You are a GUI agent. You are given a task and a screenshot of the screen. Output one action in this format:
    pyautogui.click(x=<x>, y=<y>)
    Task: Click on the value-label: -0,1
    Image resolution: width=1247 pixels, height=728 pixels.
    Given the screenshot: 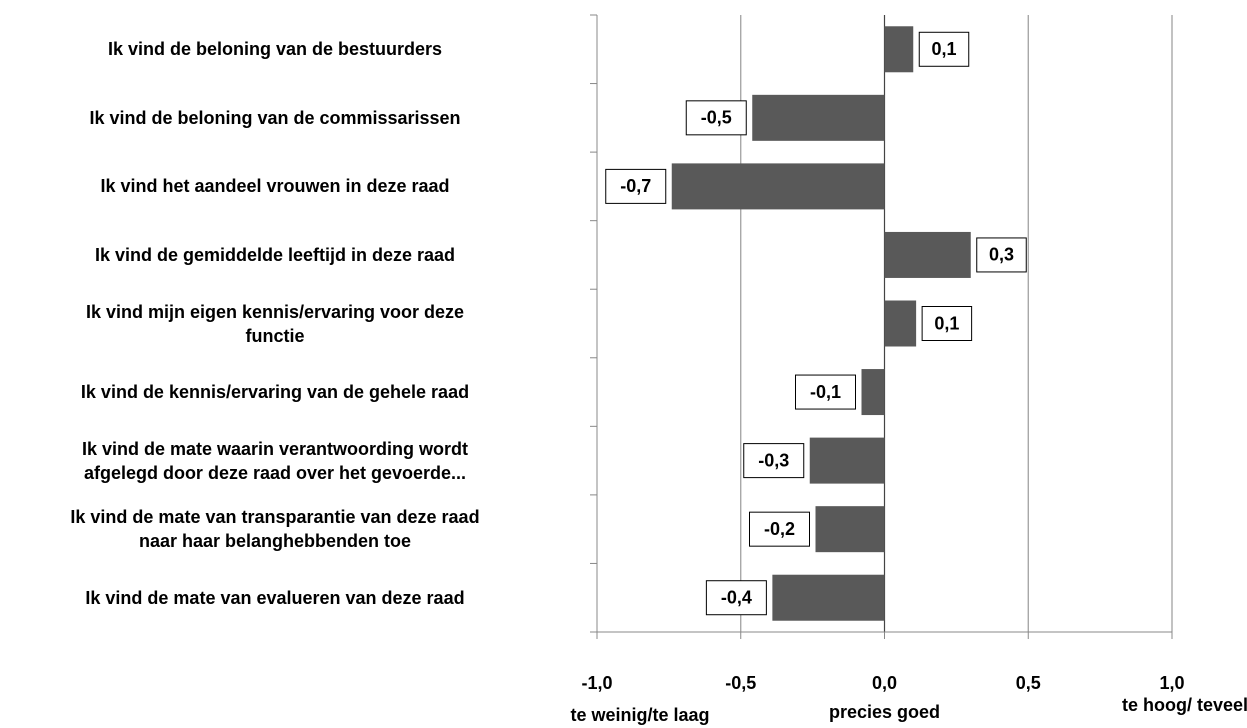 What is the action you would take?
    pyautogui.click(x=825, y=392)
    